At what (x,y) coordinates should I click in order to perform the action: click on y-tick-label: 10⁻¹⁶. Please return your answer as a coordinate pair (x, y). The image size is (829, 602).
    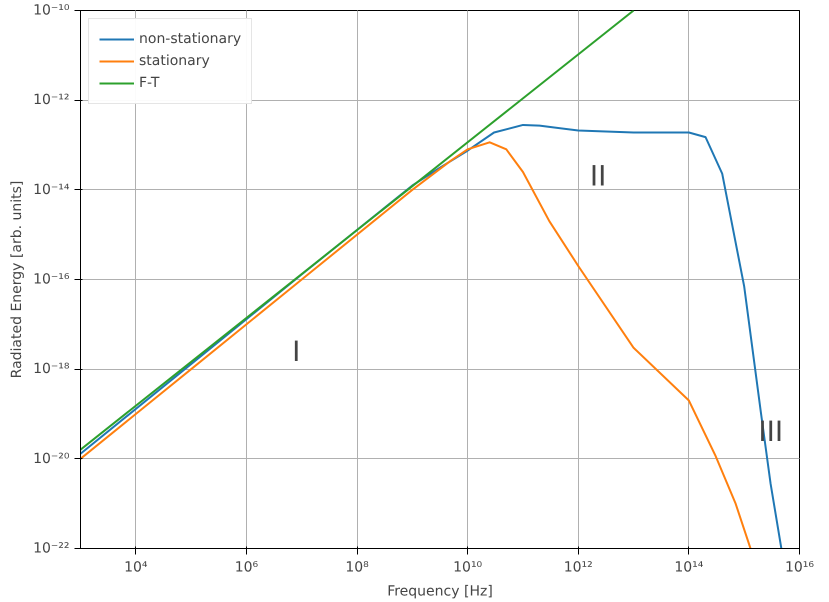
    Looking at the image, I should click on (51, 280).